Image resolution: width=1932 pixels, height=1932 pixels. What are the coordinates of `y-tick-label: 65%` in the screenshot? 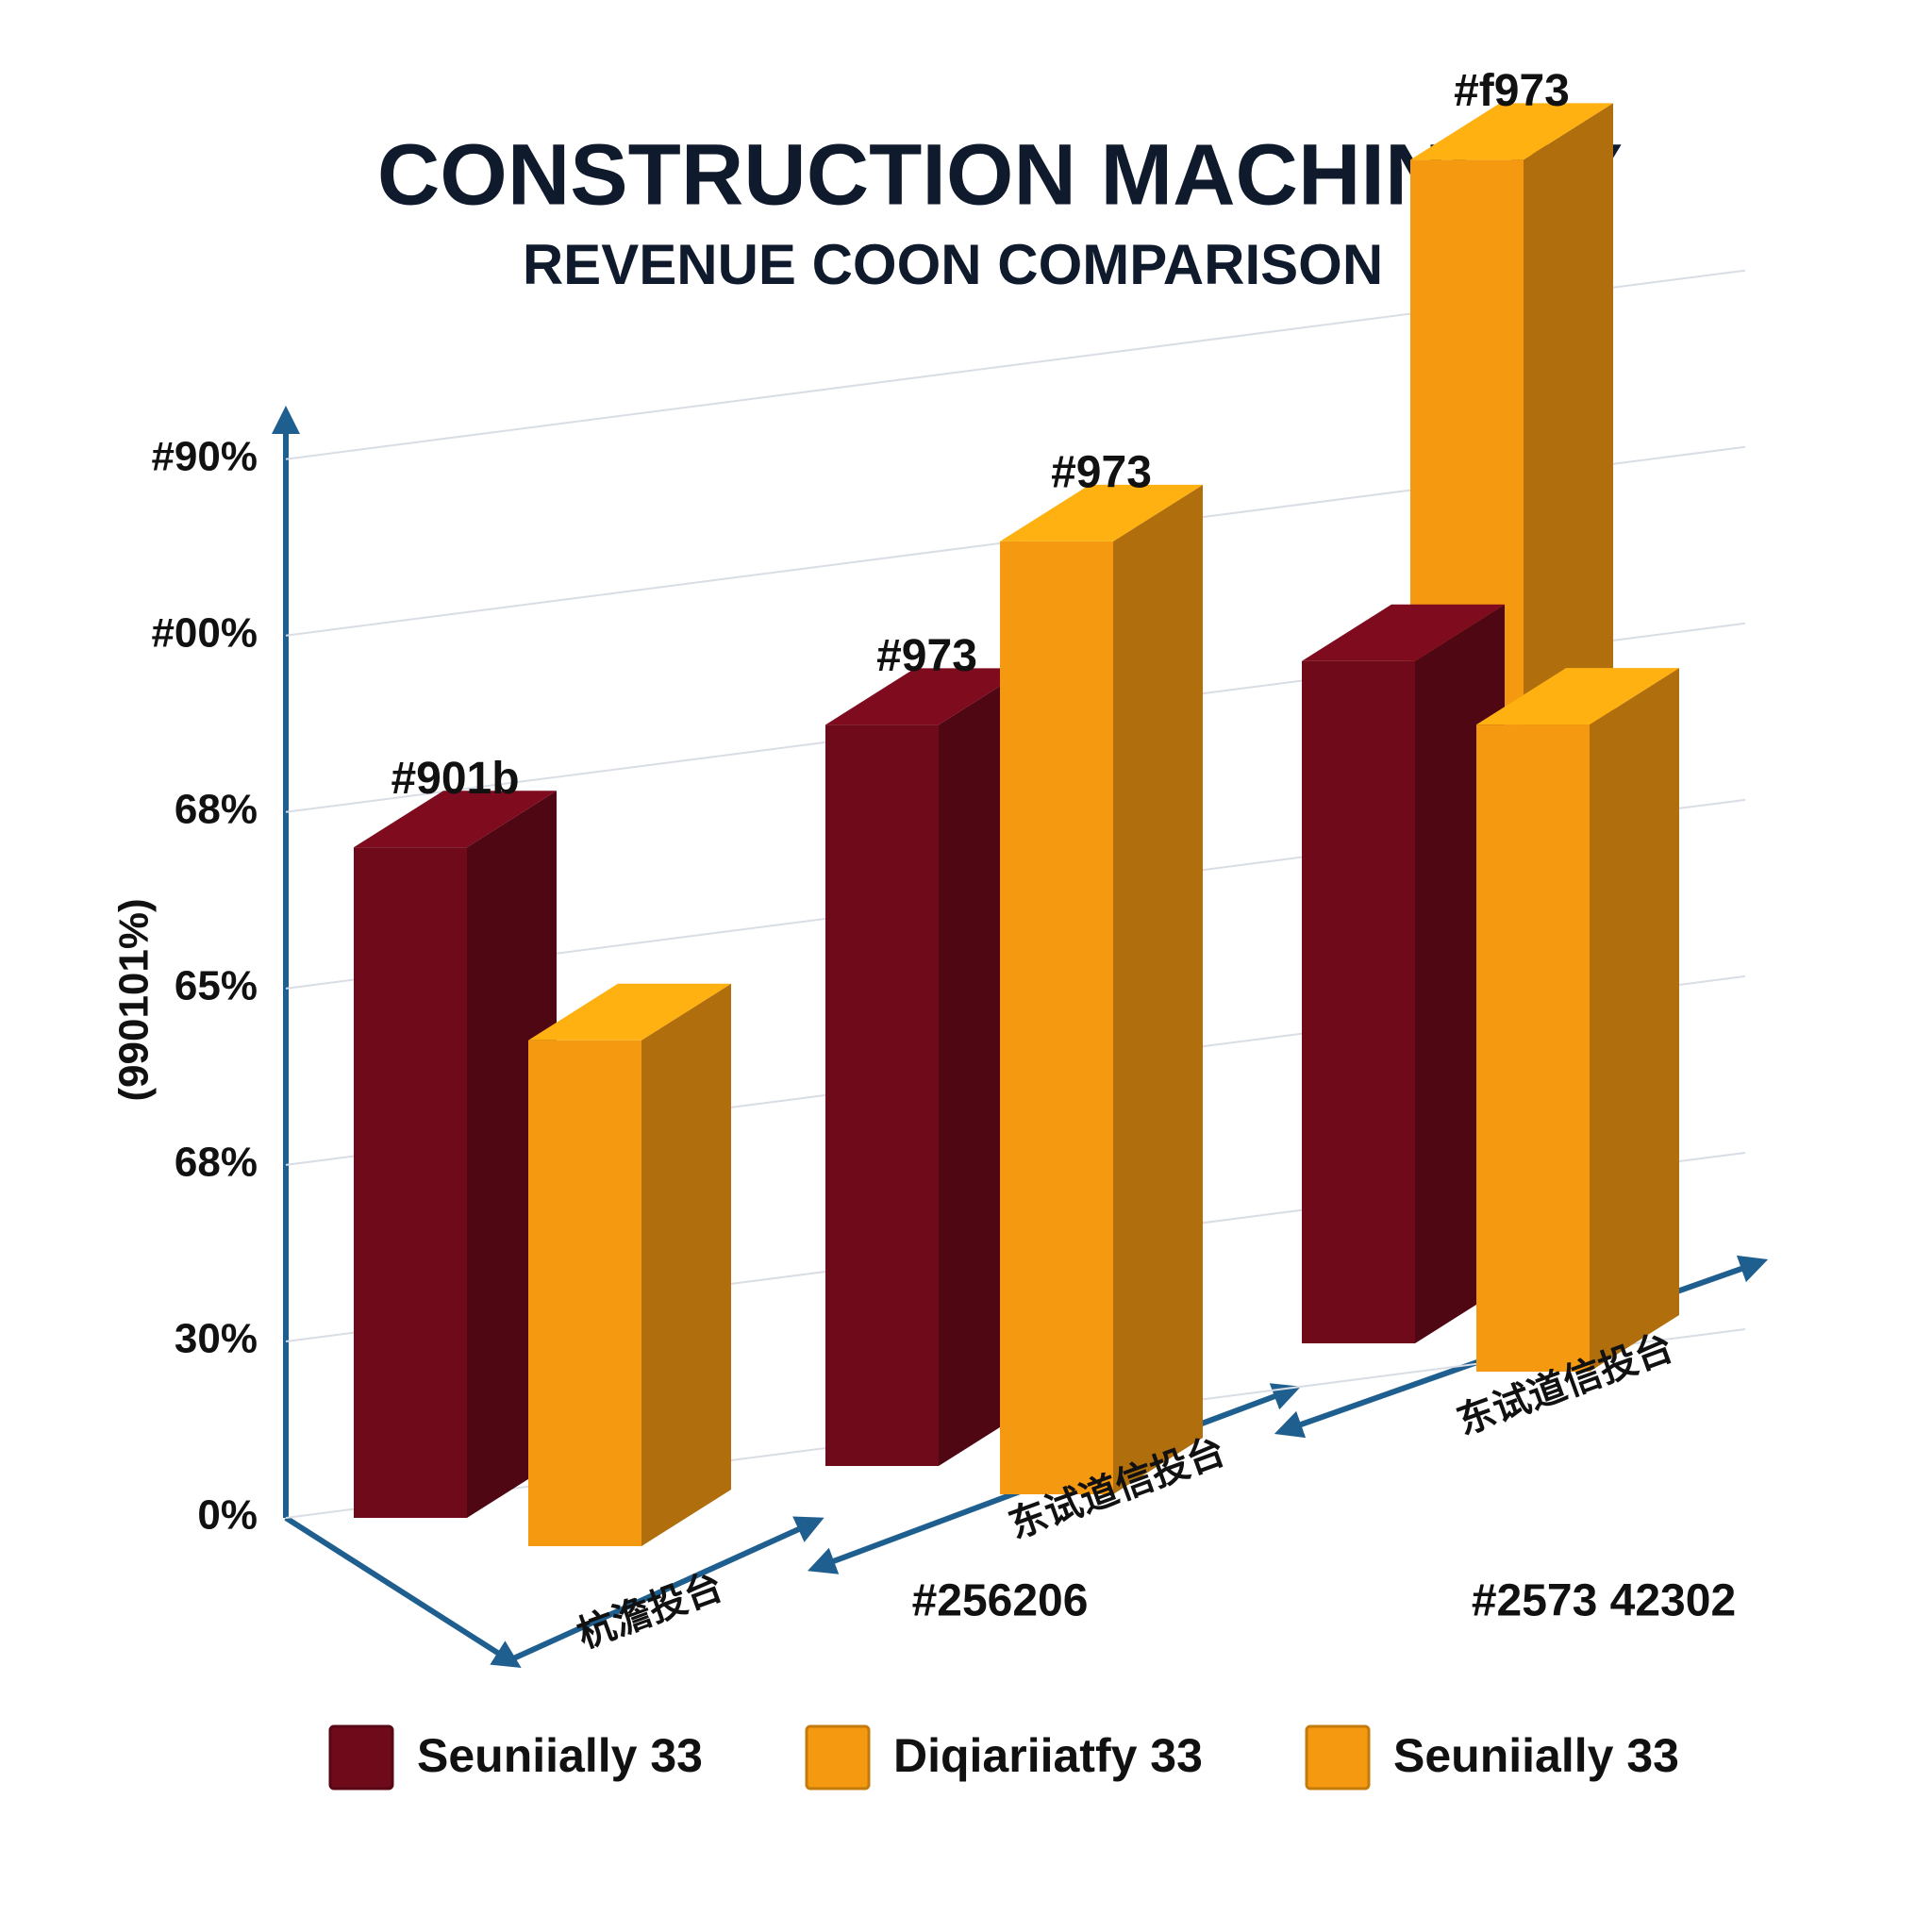 It's located at (217, 985).